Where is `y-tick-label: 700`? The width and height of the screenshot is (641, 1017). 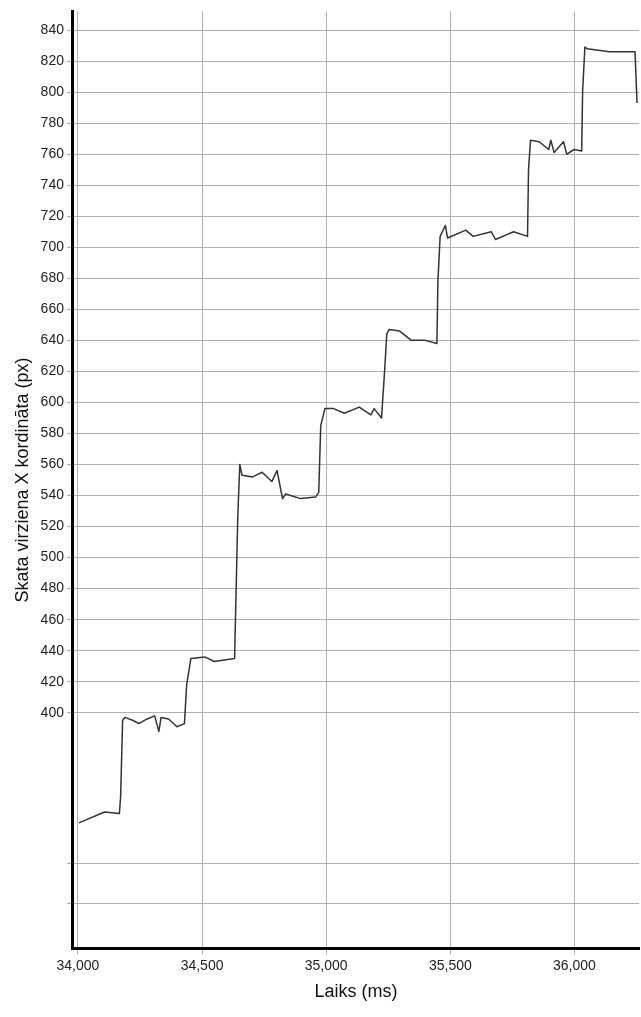 y-tick-label: 700 is located at coordinates (52, 246).